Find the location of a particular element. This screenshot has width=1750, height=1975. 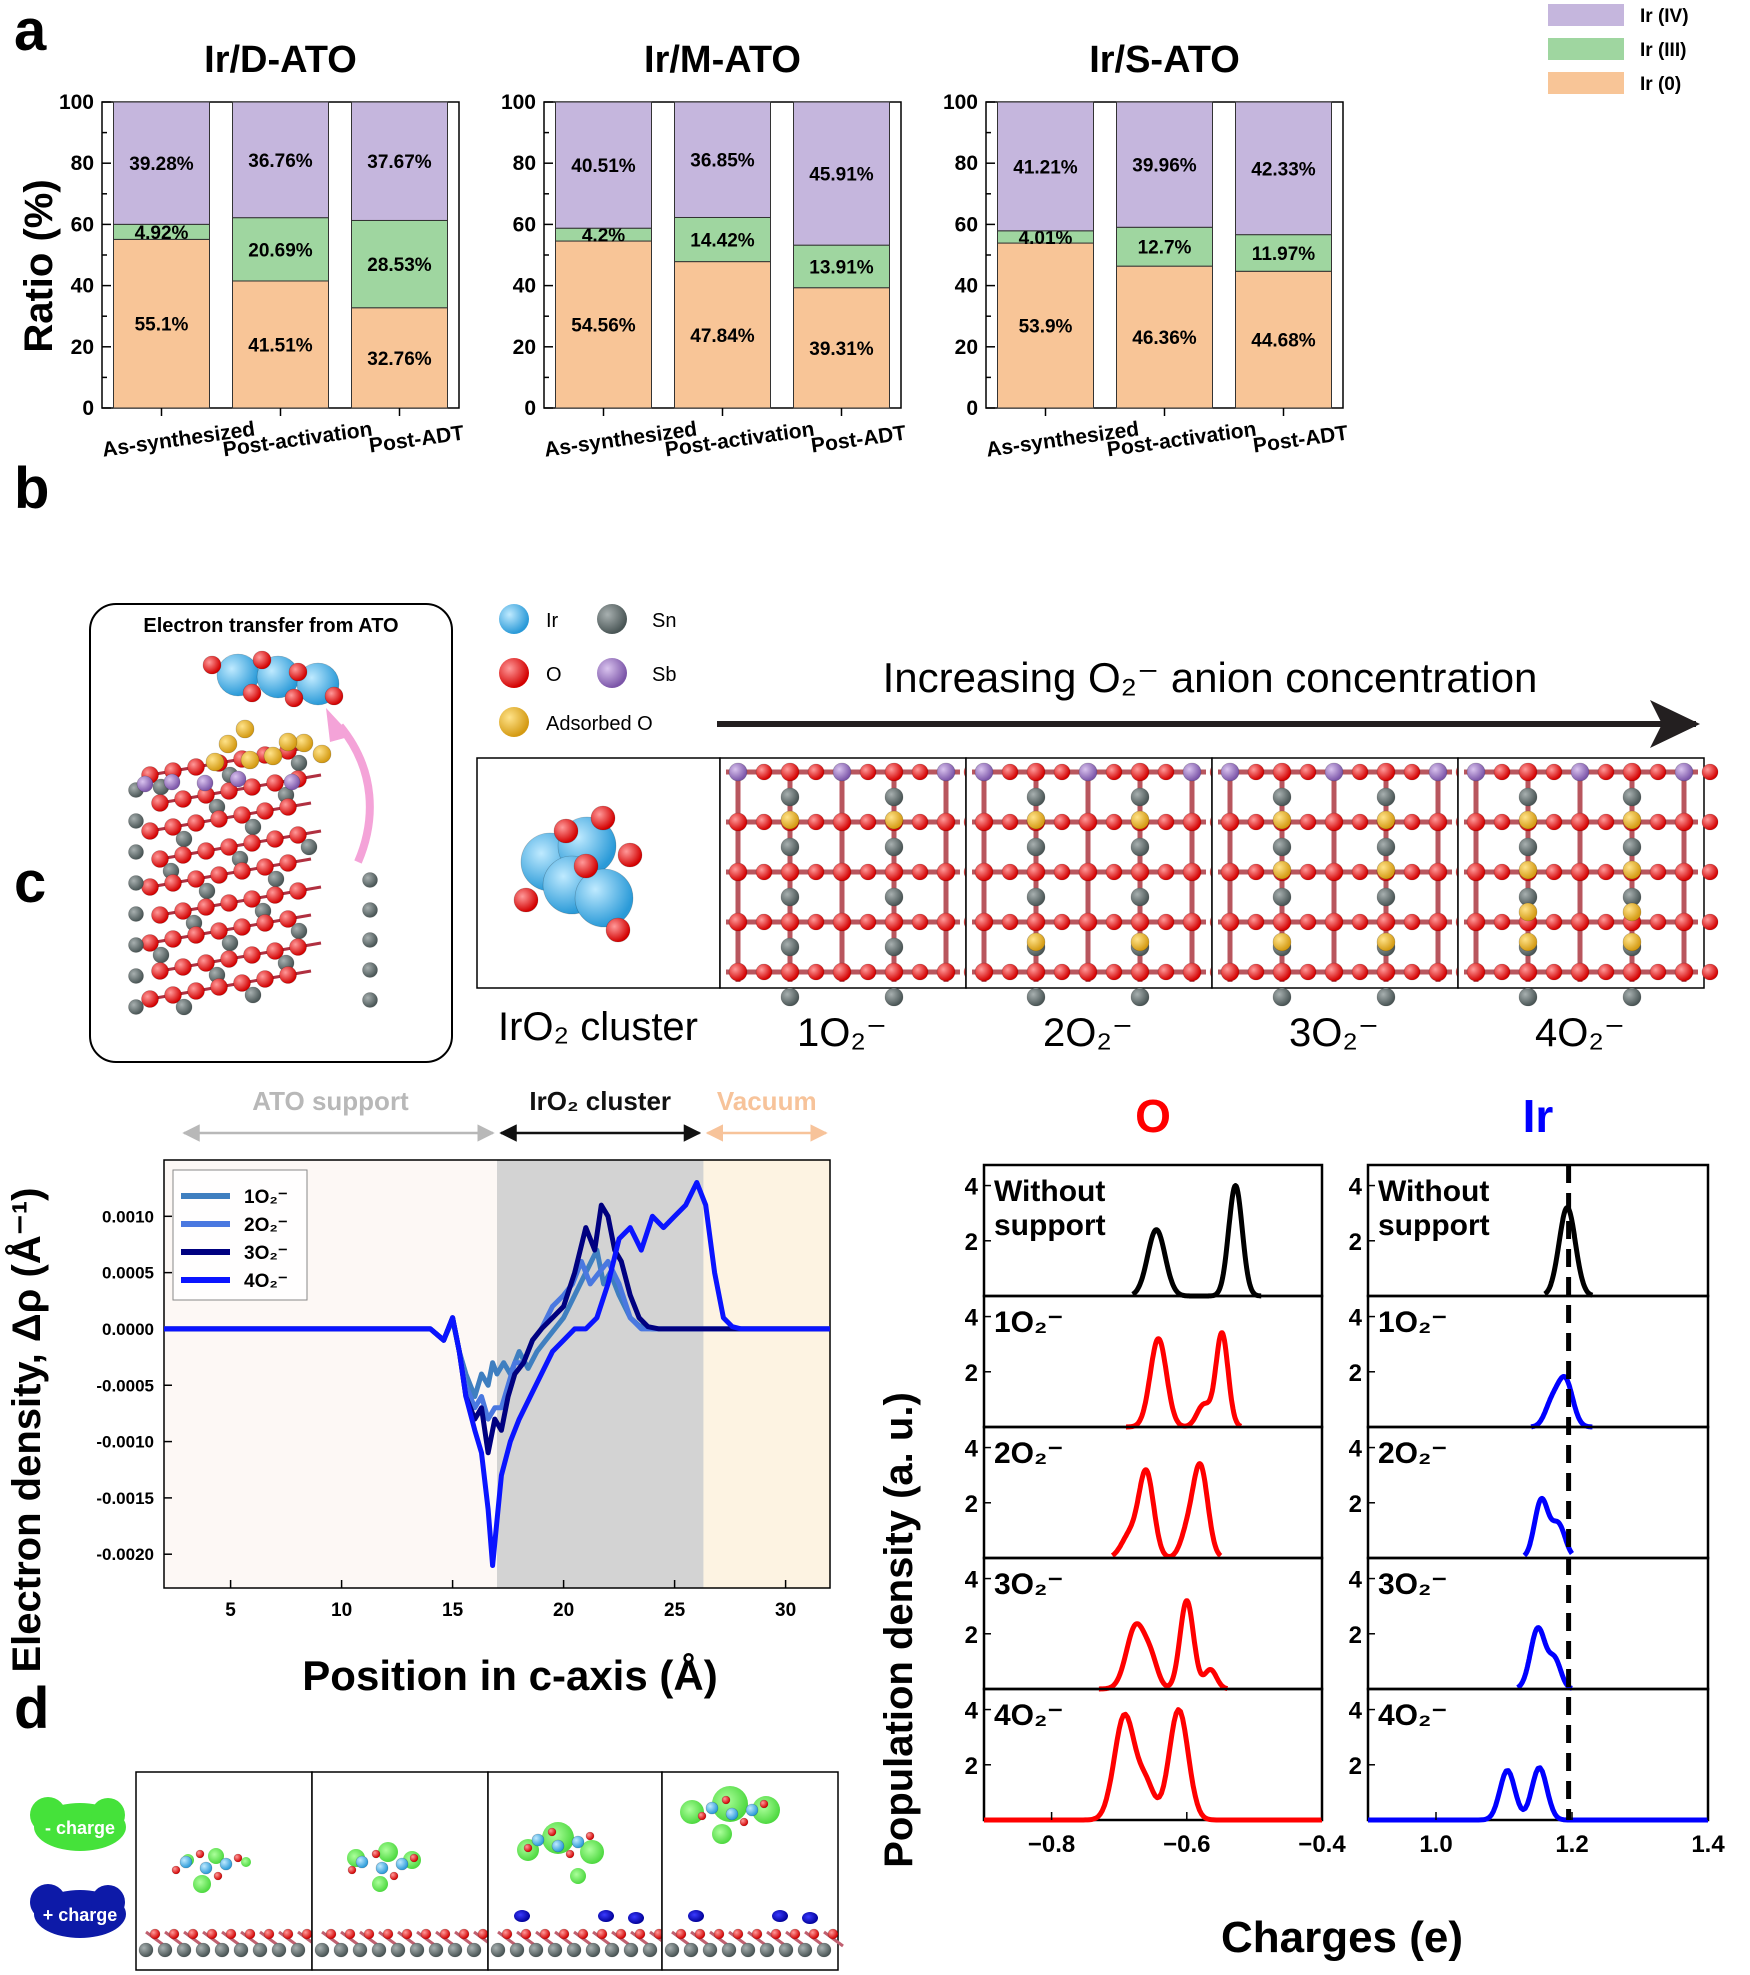

subpanel-label: 4O₂⁻ is located at coordinates (1028, 1715).